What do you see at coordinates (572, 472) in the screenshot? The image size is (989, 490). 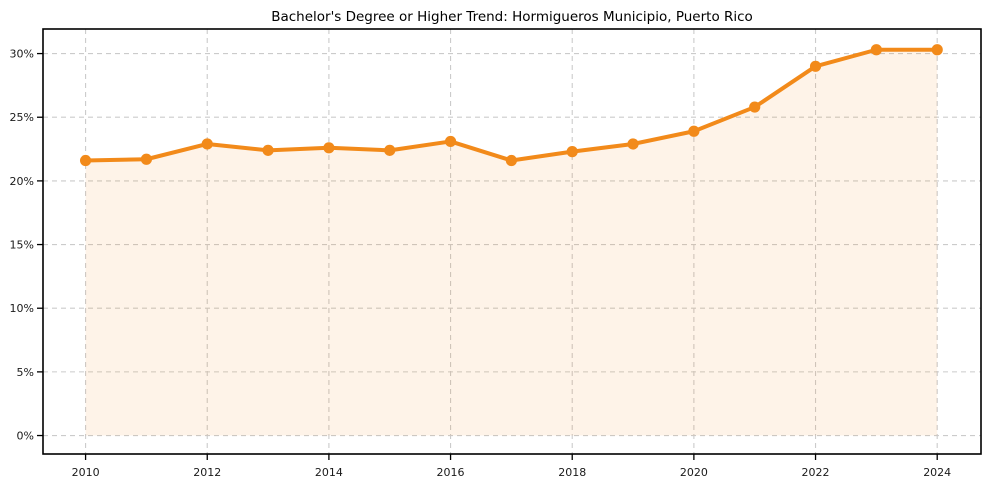 I see `x-axis-tick-label: 2018` at bounding box center [572, 472].